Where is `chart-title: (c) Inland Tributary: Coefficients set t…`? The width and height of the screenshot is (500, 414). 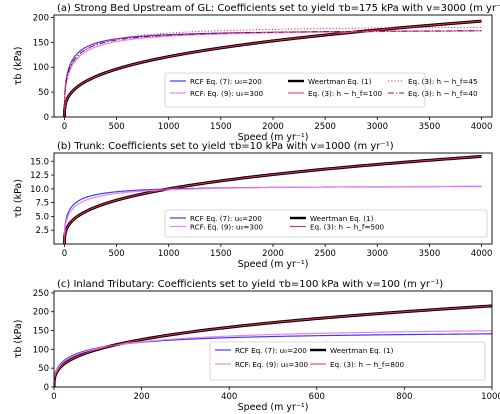 chart-title: (c) Inland Tributary: Coefficients set t… is located at coordinates (250, 284).